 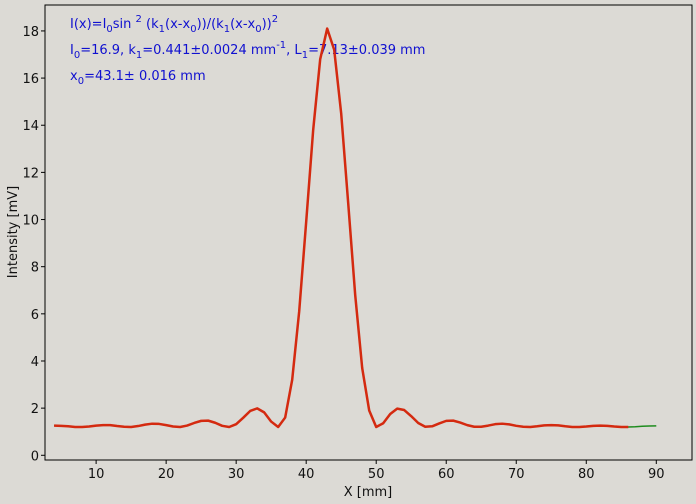 What do you see at coordinates (96, 474) in the screenshot?
I see `x-tick-label: 10` at bounding box center [96, 474].